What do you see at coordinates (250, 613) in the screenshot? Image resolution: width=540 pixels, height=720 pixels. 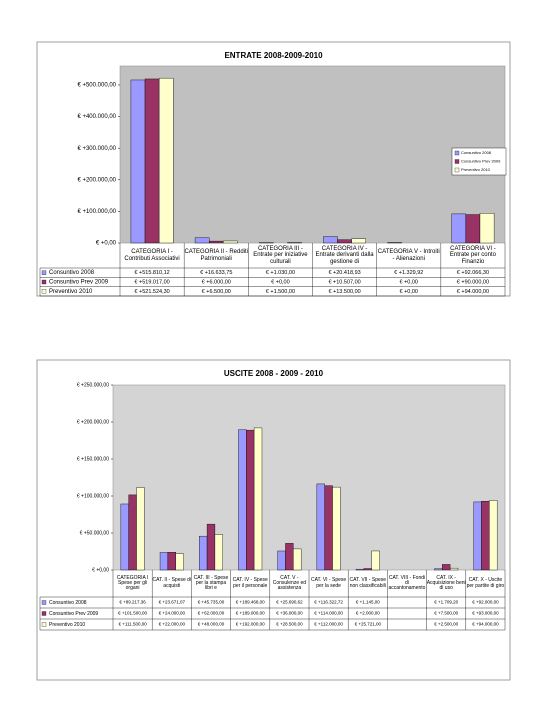 I see `table-value: € +189.000,00` at bounding box center [250, 613].